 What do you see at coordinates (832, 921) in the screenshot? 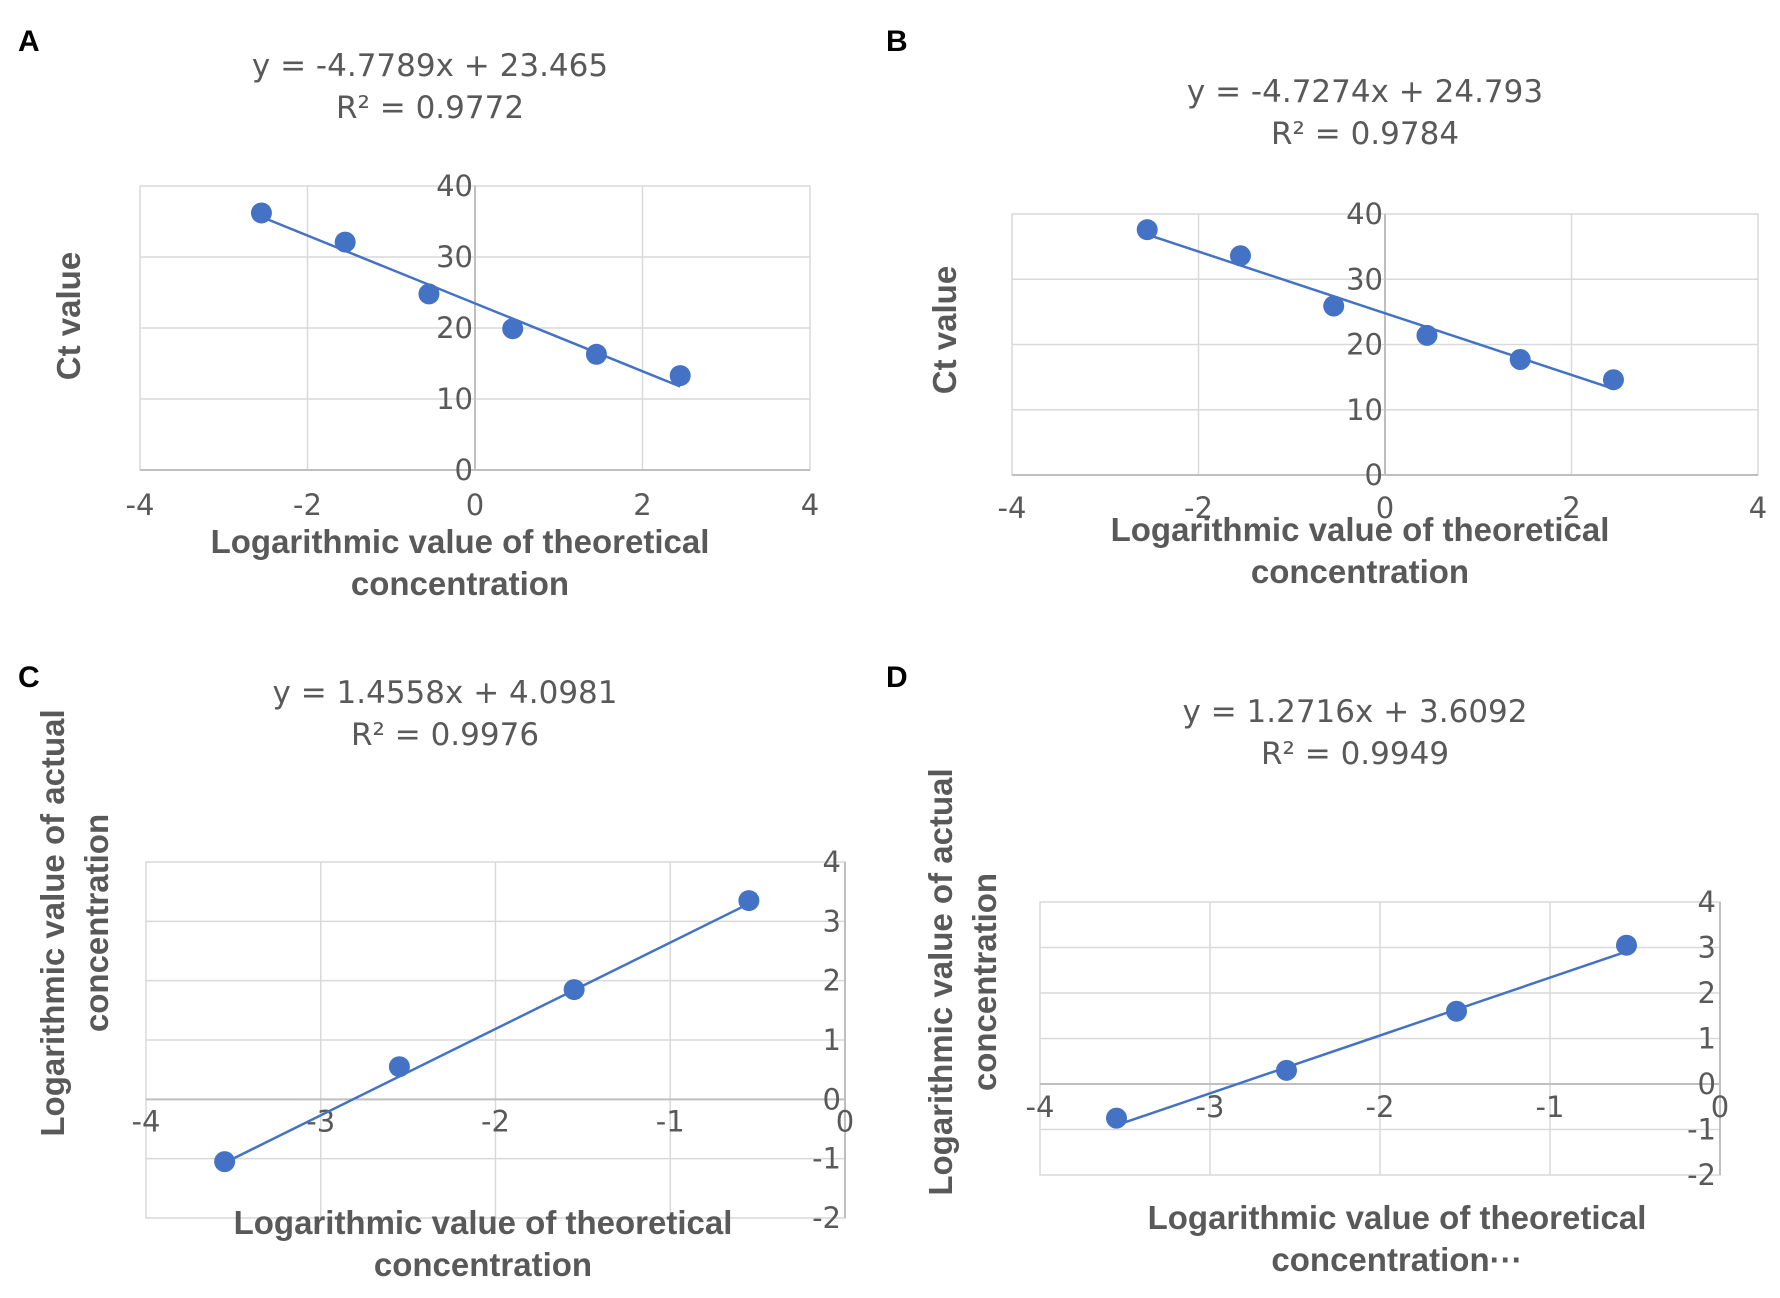
I see `panel-c-y-tick-label: 3` at bounding box center [832, 921].